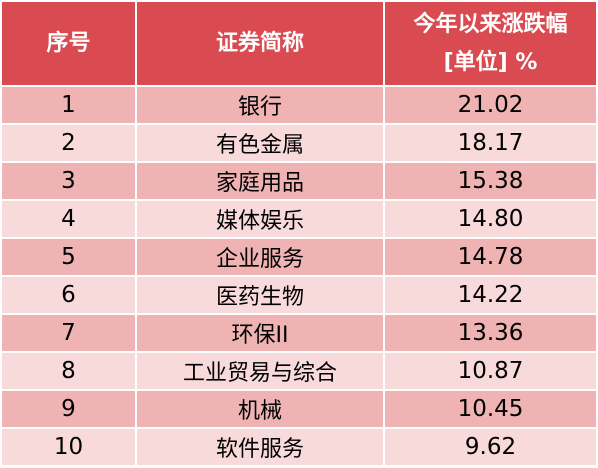 This screenshot has height=468, width=598. What do you see at coordinates (260, 371) in the screenshot?
I see `cell-name: 工业贸易与综合` at bounding box center [260, 371].